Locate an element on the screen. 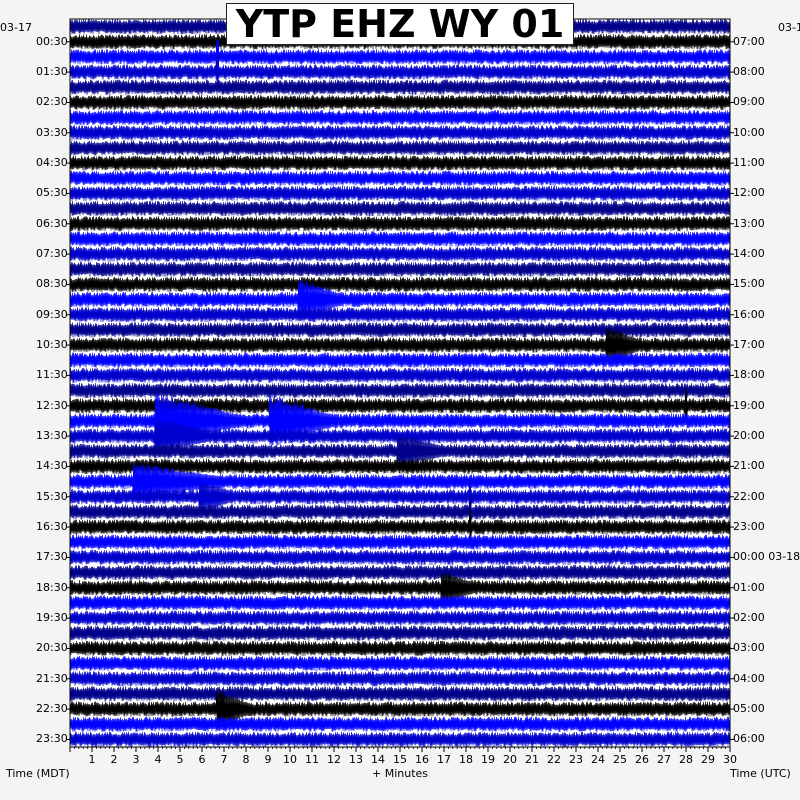 This screenshot has height=800, width=800. right-time-label: 03:00 is located at coordinates (749, 648).